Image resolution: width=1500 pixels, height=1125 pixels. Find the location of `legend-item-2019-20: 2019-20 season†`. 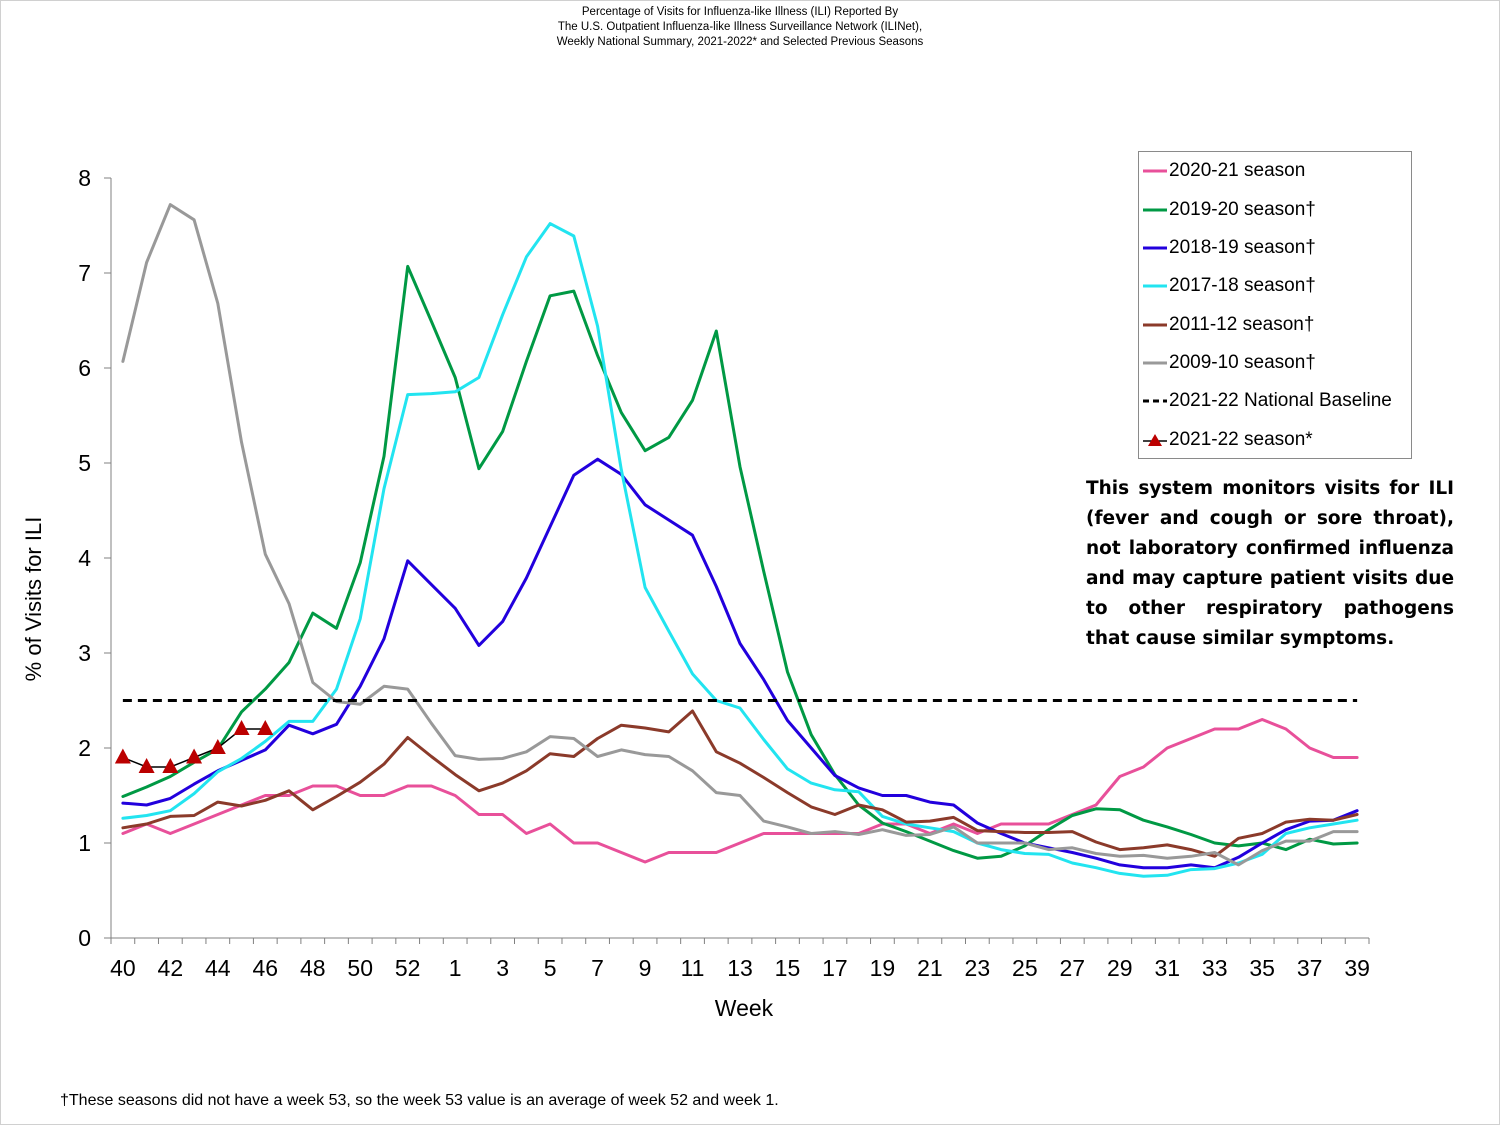

legend-item-2019-20: 2019-20 season† is located at coordinates (1229, 210).